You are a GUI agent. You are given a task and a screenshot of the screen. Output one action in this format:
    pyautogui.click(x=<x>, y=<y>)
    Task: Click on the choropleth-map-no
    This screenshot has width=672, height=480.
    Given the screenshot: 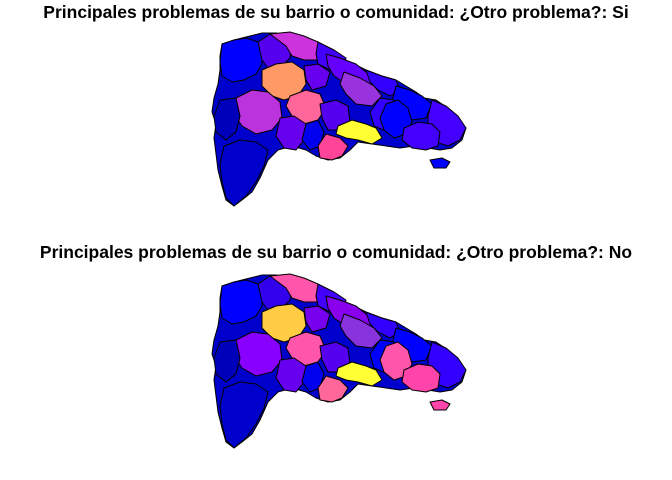 What is the action you would take?
    pyautogui.click(x=339, y=361)
    